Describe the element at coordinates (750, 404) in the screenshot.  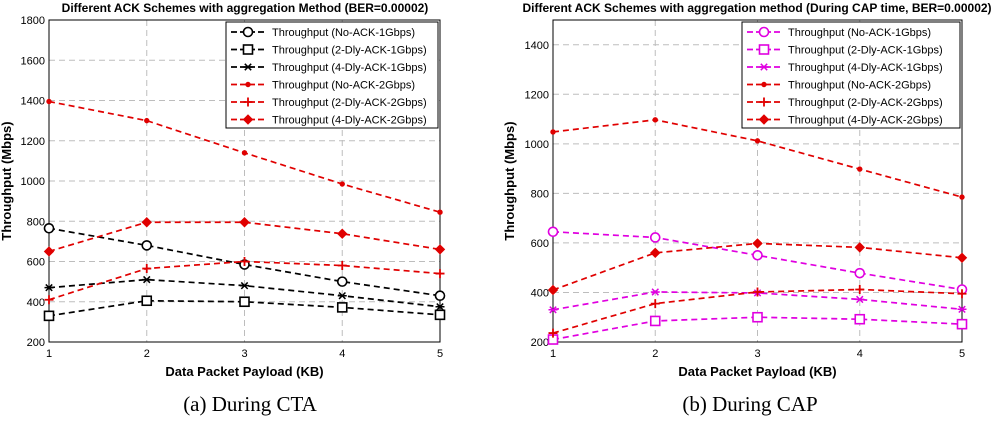
I see `caption-cap: (b) During CAP` at that location.